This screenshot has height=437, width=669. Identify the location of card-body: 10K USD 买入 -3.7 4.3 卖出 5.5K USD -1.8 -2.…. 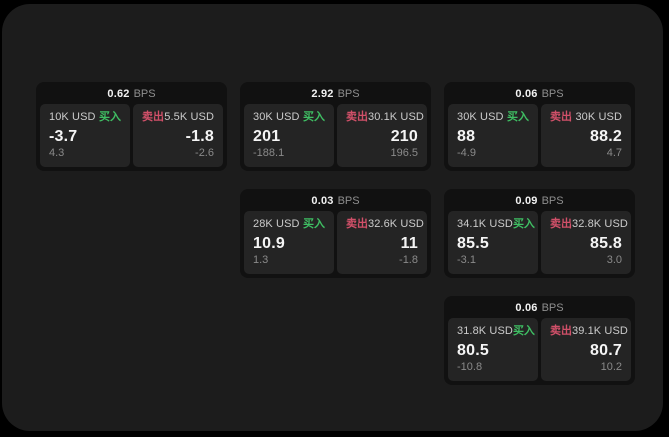
(131, 137).